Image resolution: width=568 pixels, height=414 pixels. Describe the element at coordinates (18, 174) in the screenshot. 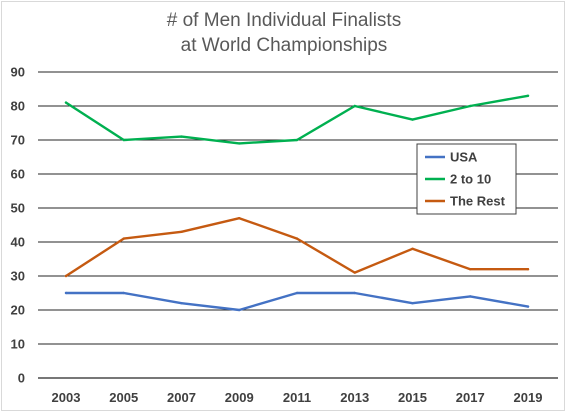

I see `y-tick-label: 60` at that location.